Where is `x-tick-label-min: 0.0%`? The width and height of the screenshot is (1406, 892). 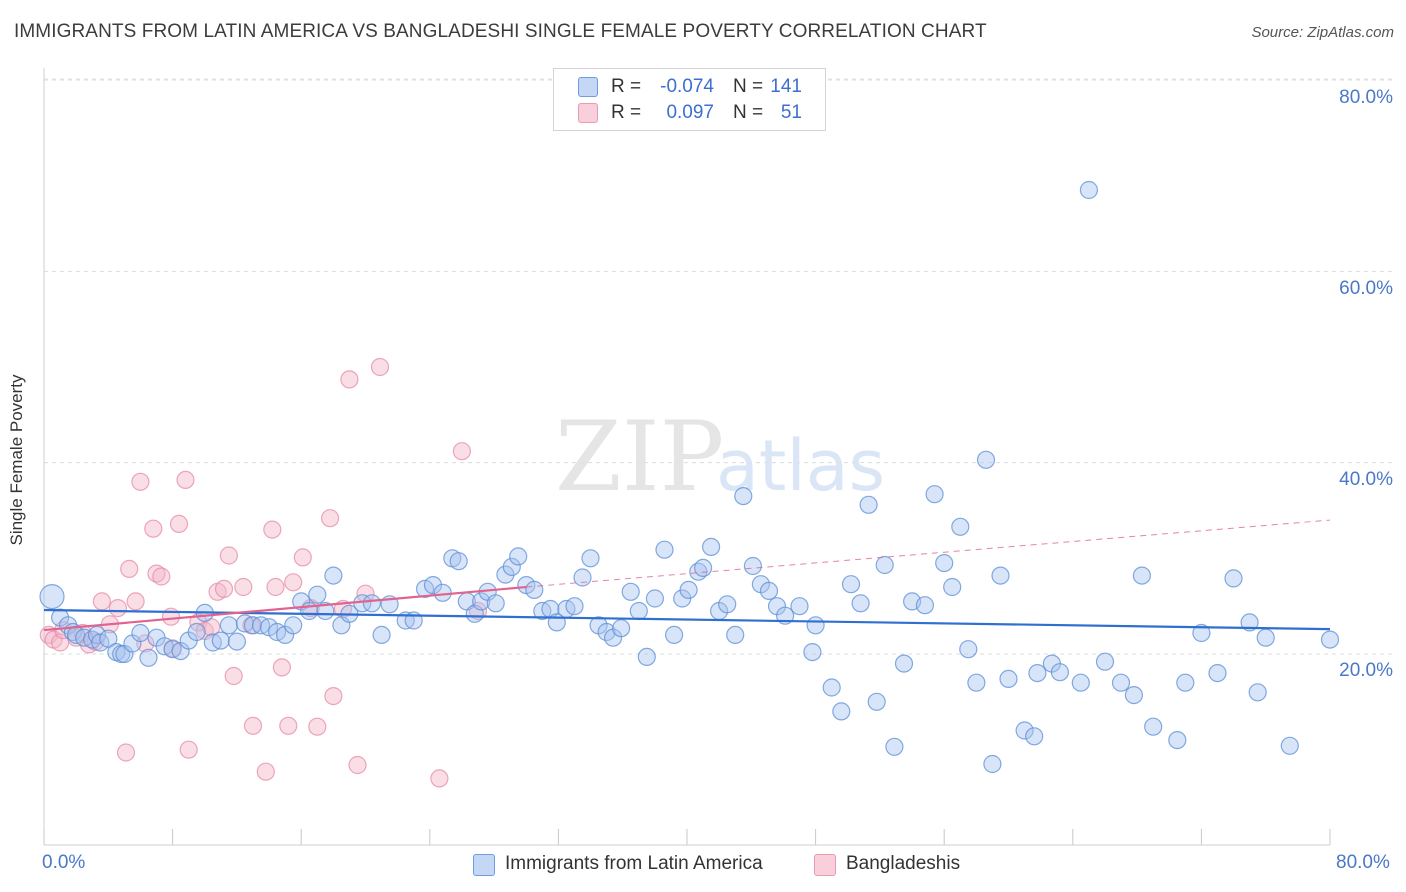
x-tick-label-min: 0.0% is located at coordinates (64, 862).